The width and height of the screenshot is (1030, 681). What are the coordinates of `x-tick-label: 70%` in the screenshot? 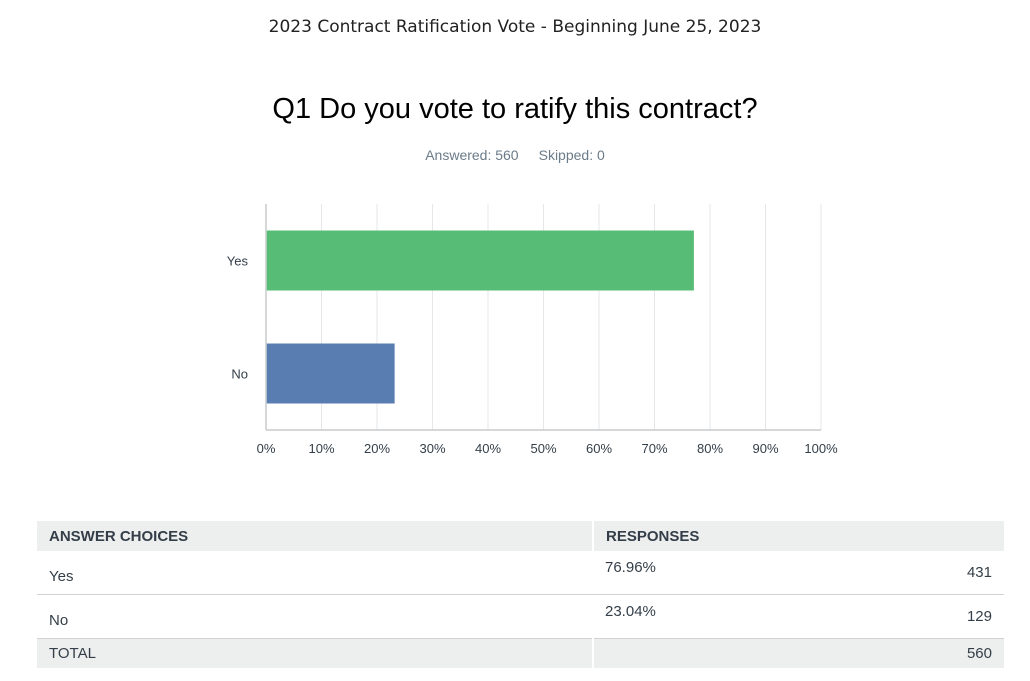 It's located at (654, 448).